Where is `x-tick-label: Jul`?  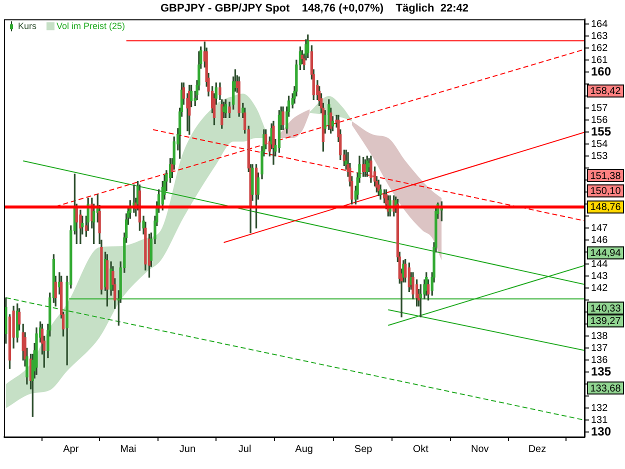 x-tick-label: Jul is located at coordinates (245, 449).